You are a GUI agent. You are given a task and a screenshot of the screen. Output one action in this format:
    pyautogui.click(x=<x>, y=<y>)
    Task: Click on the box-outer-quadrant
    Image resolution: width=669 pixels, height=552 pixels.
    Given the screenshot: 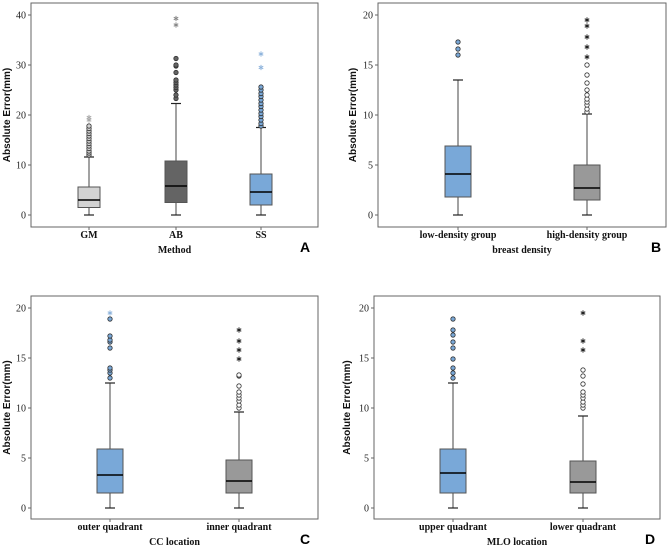 What is the action you would take?
    pyautogui.click(x=110, y=409)
    